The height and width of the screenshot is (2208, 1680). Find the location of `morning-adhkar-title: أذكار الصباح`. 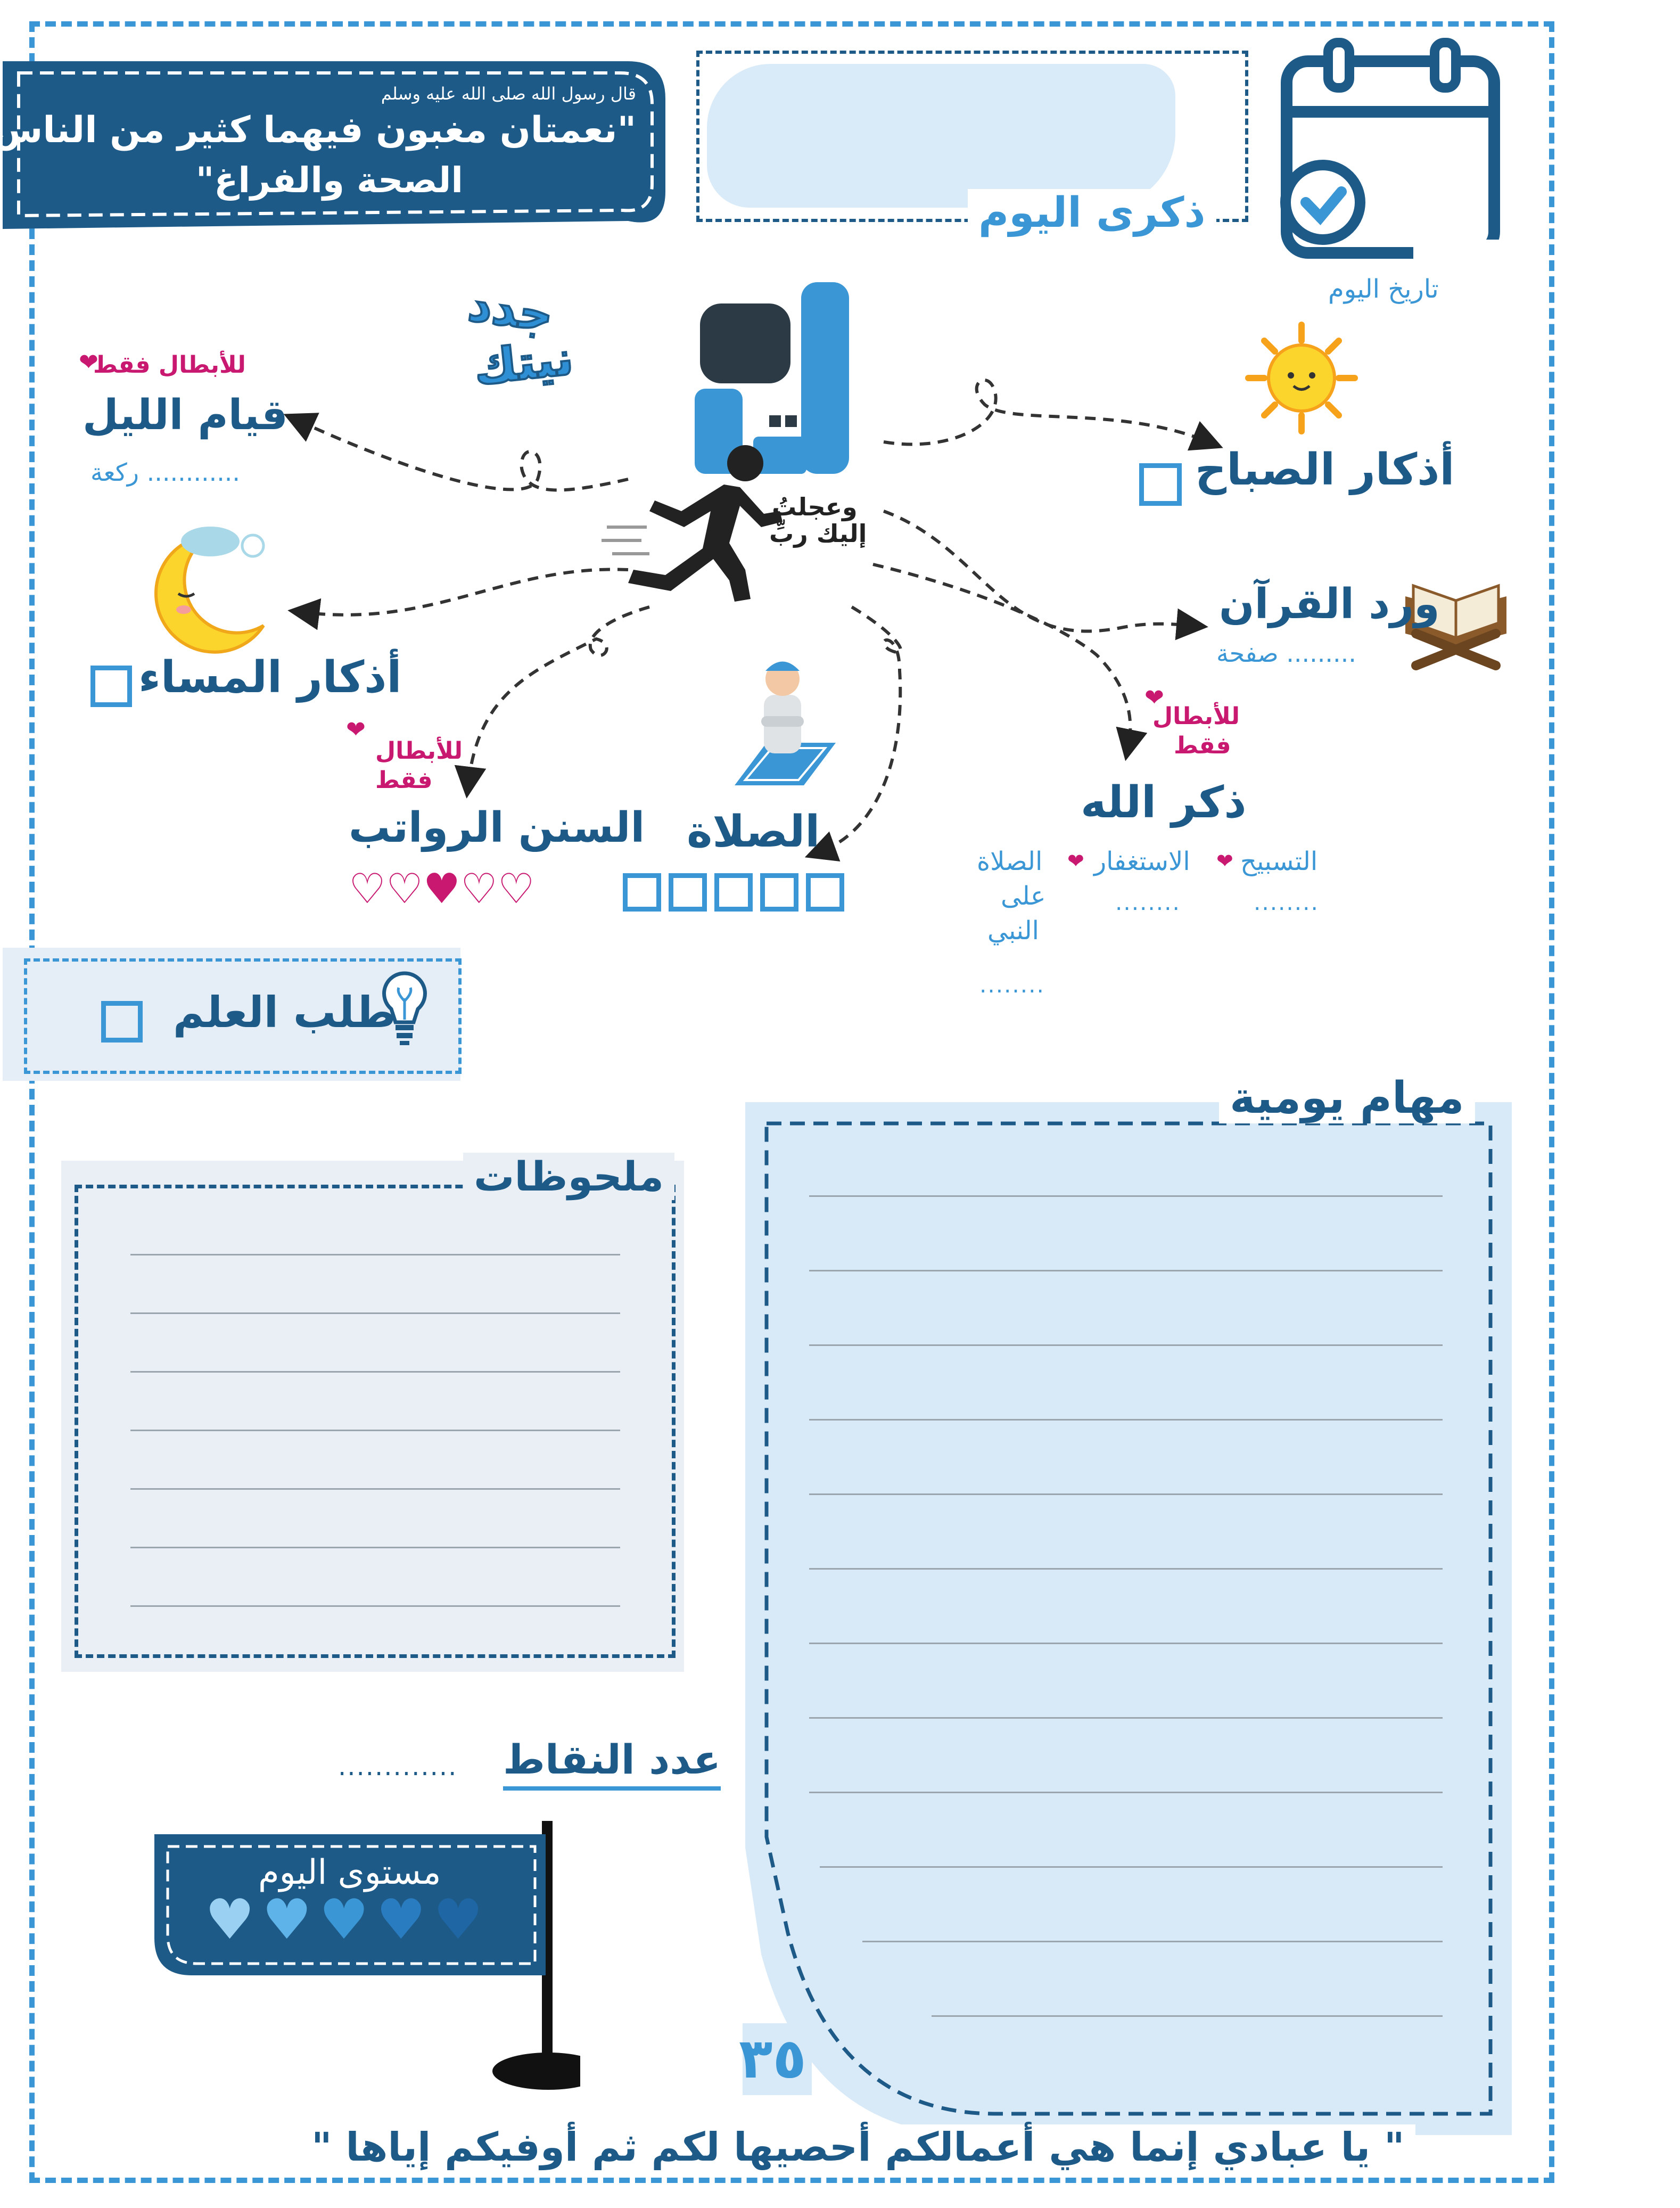

morning-adhkar-title: أذكار الصباح is located at coordinates (1325, 470).